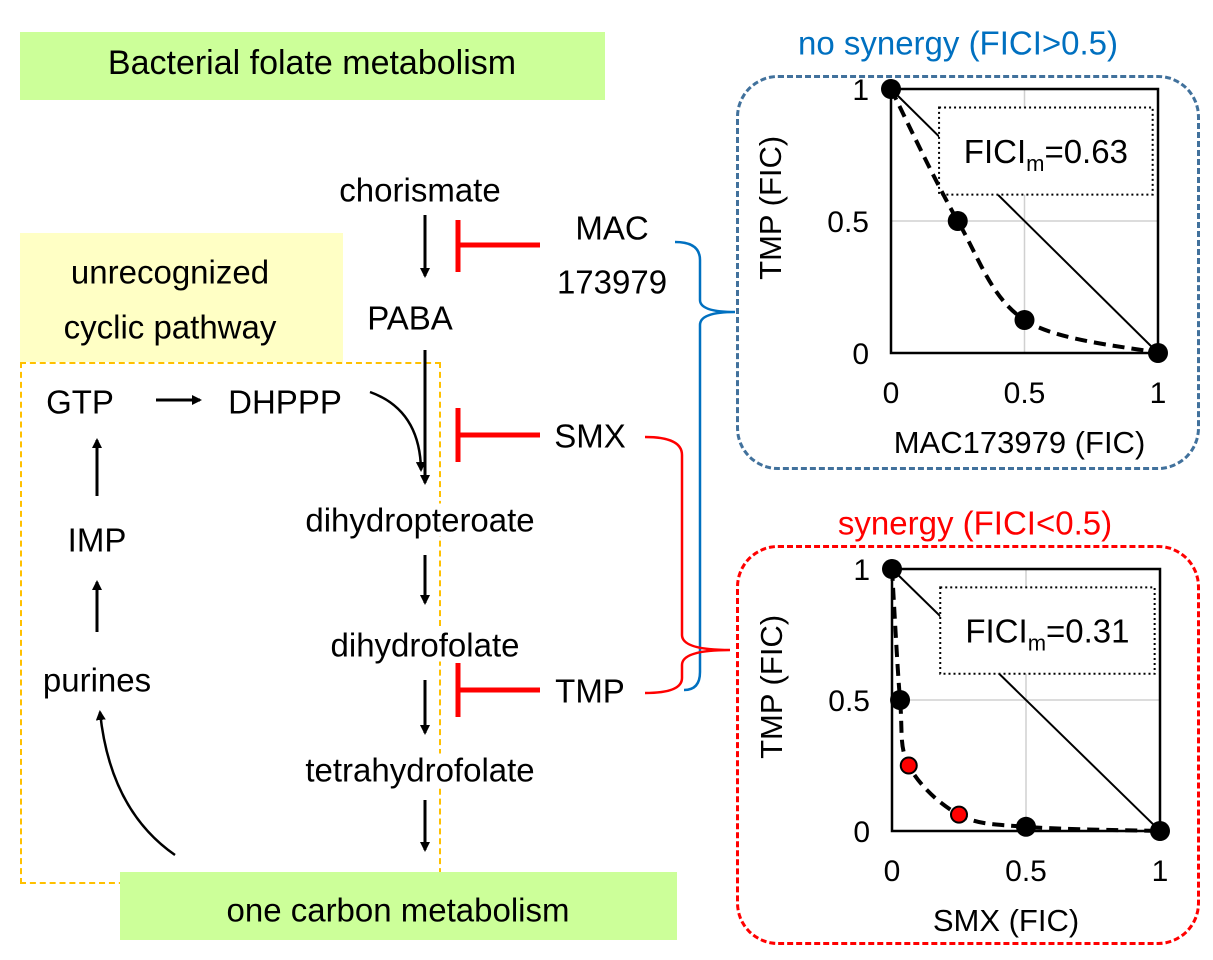 This screenshot has height=960, width=1213. I want to click on smx-label: SMX, so click(590, 436).